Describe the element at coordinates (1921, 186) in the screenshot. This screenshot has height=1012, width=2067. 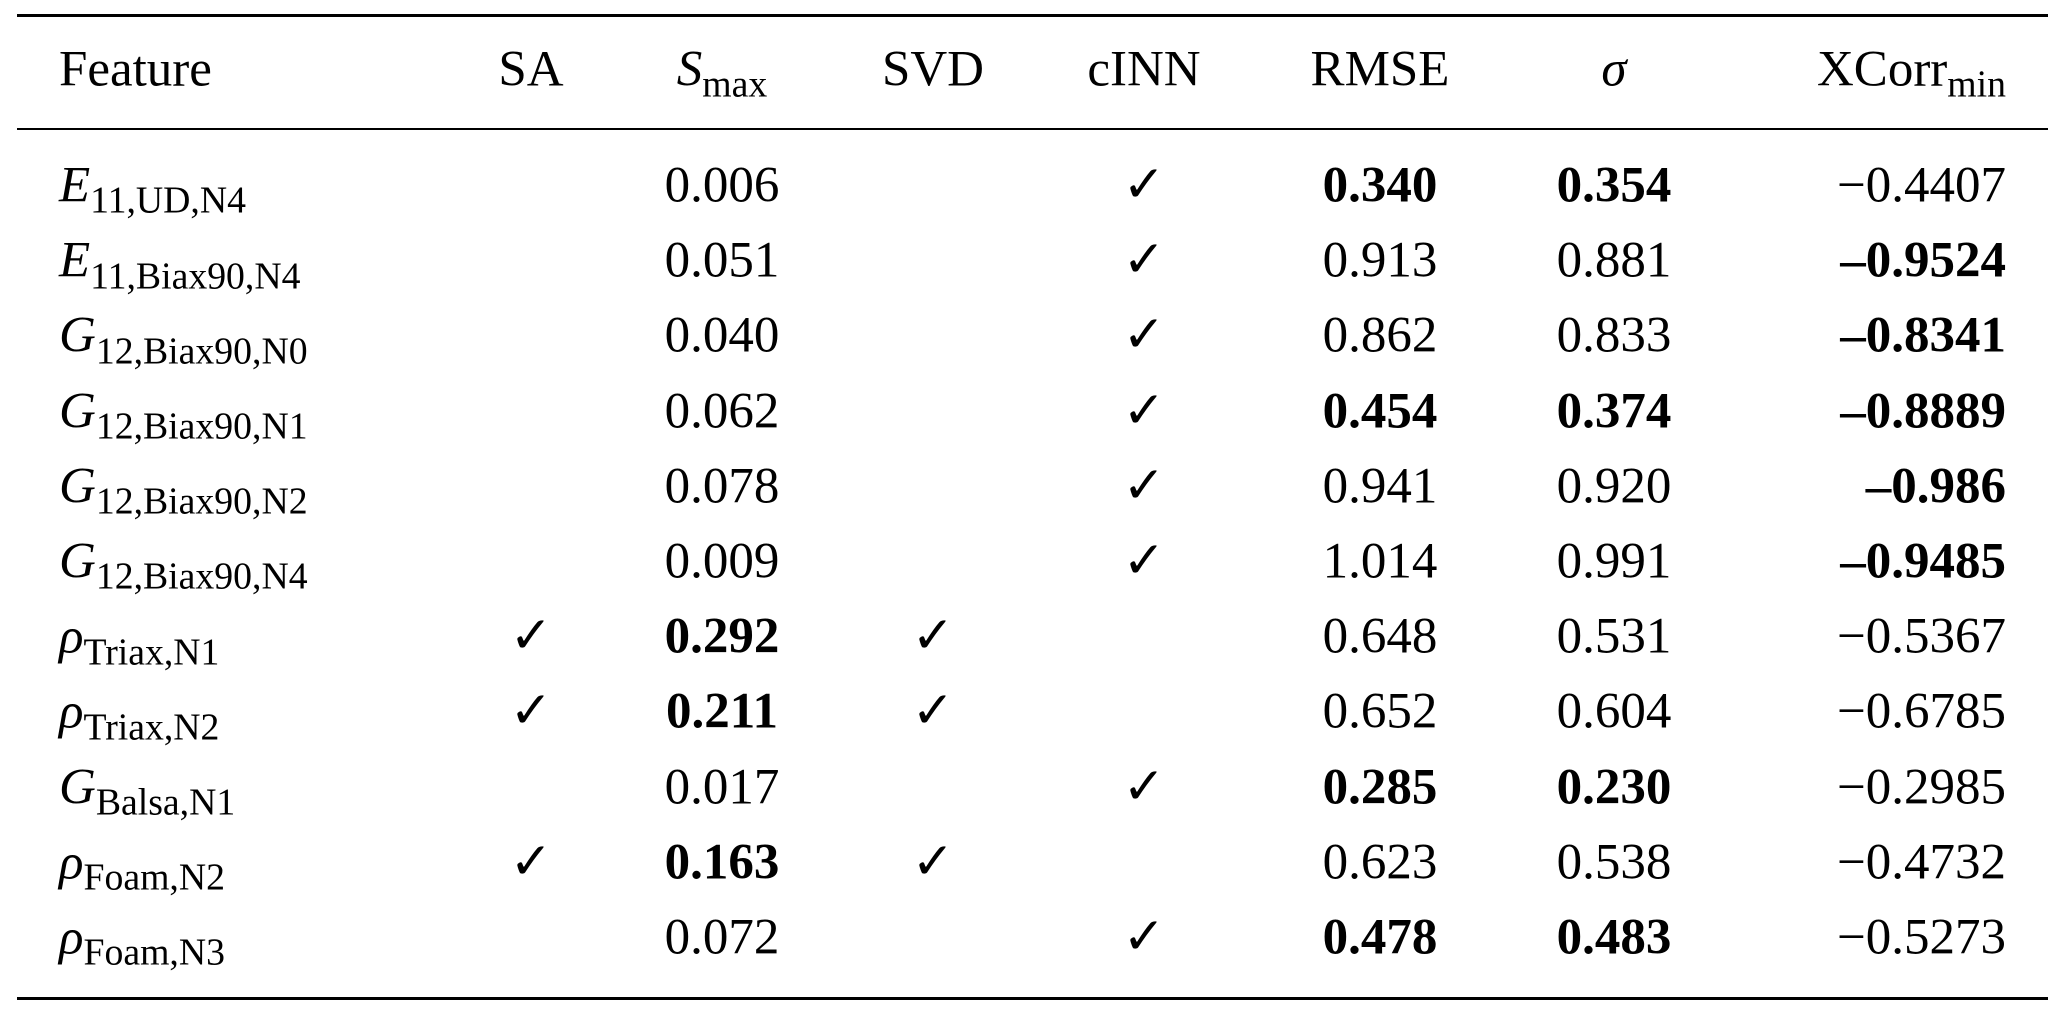
I see `value-cell: −0.4407` at that location.